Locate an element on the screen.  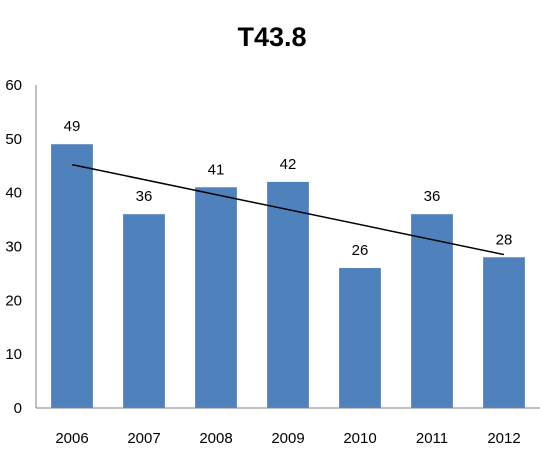
data-label: 42 is located at coordinates (288, 164).